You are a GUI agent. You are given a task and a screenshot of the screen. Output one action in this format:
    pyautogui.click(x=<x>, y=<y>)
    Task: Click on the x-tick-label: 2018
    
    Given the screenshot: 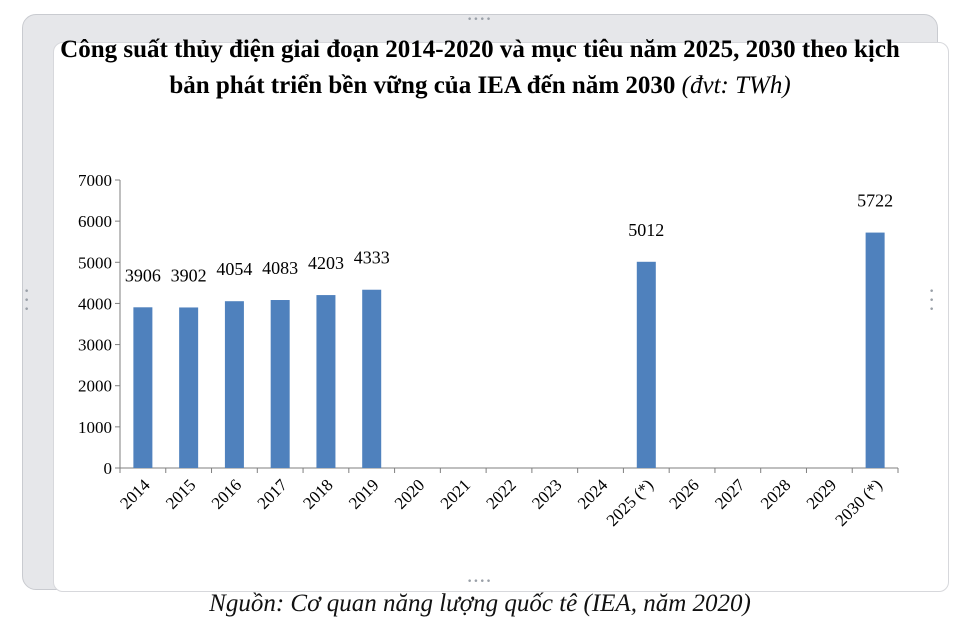 What is the action you would take?
    pyautogui.click(x=317, y=493)
    